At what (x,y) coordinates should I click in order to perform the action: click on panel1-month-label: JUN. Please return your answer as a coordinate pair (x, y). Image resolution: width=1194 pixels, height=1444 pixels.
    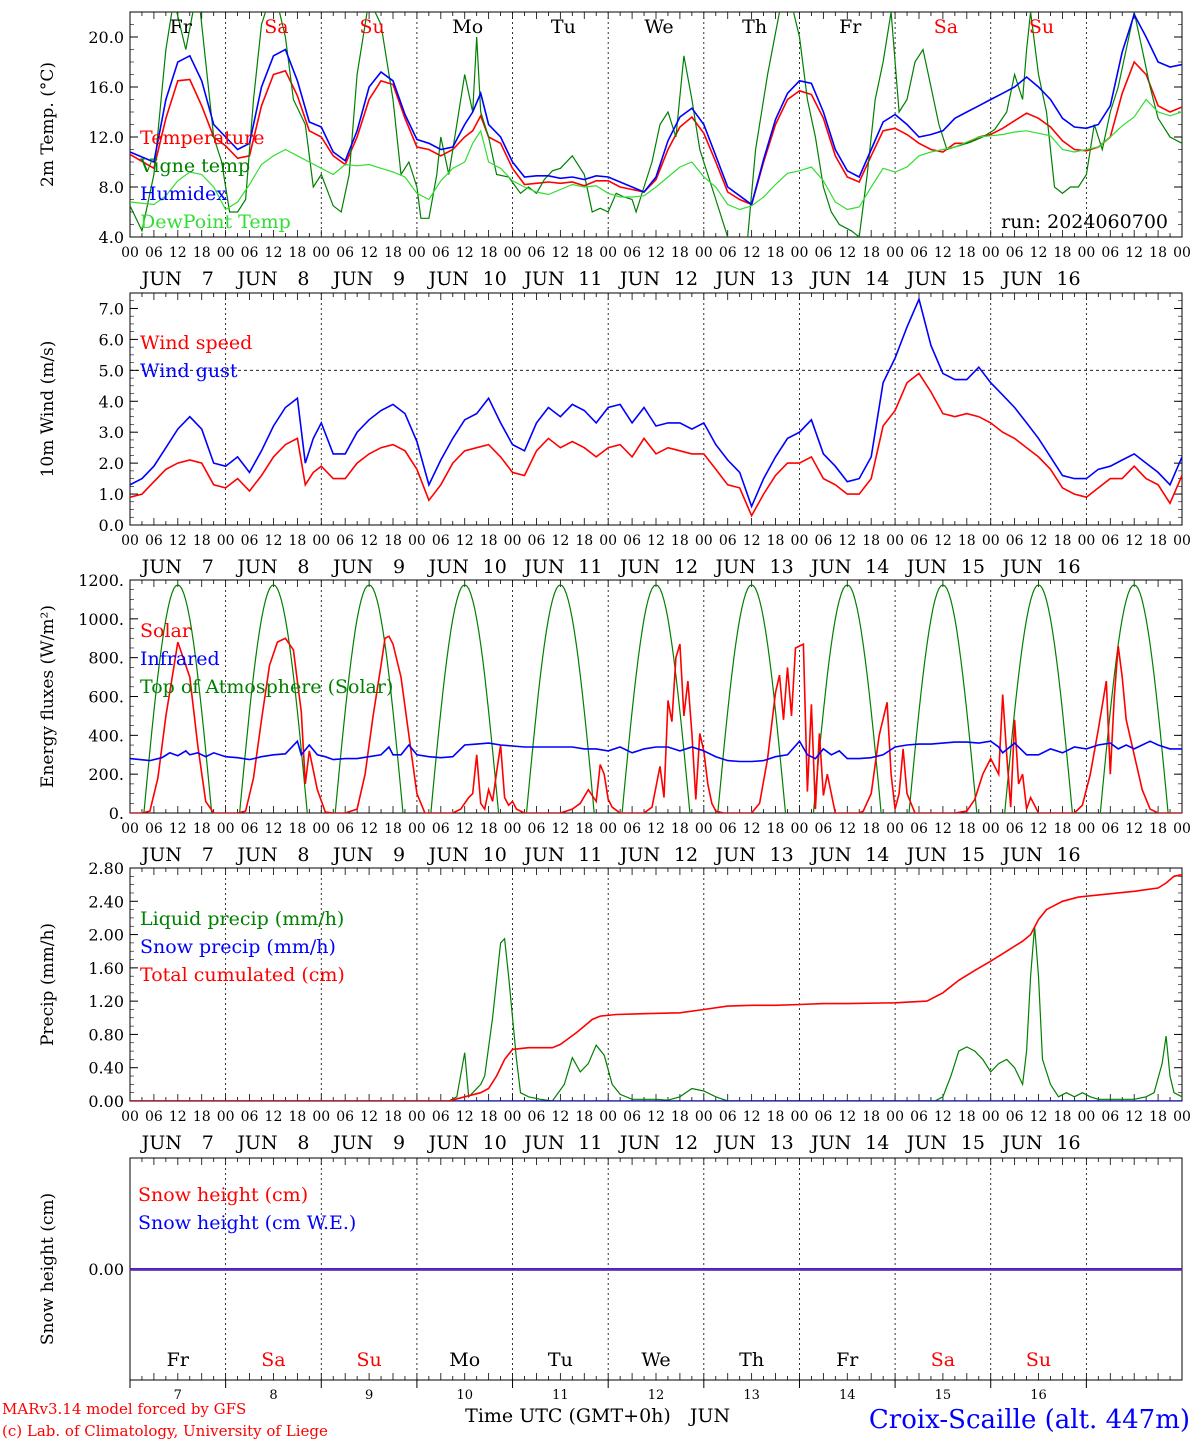
    Looking at the image, I should click on (161, 279).